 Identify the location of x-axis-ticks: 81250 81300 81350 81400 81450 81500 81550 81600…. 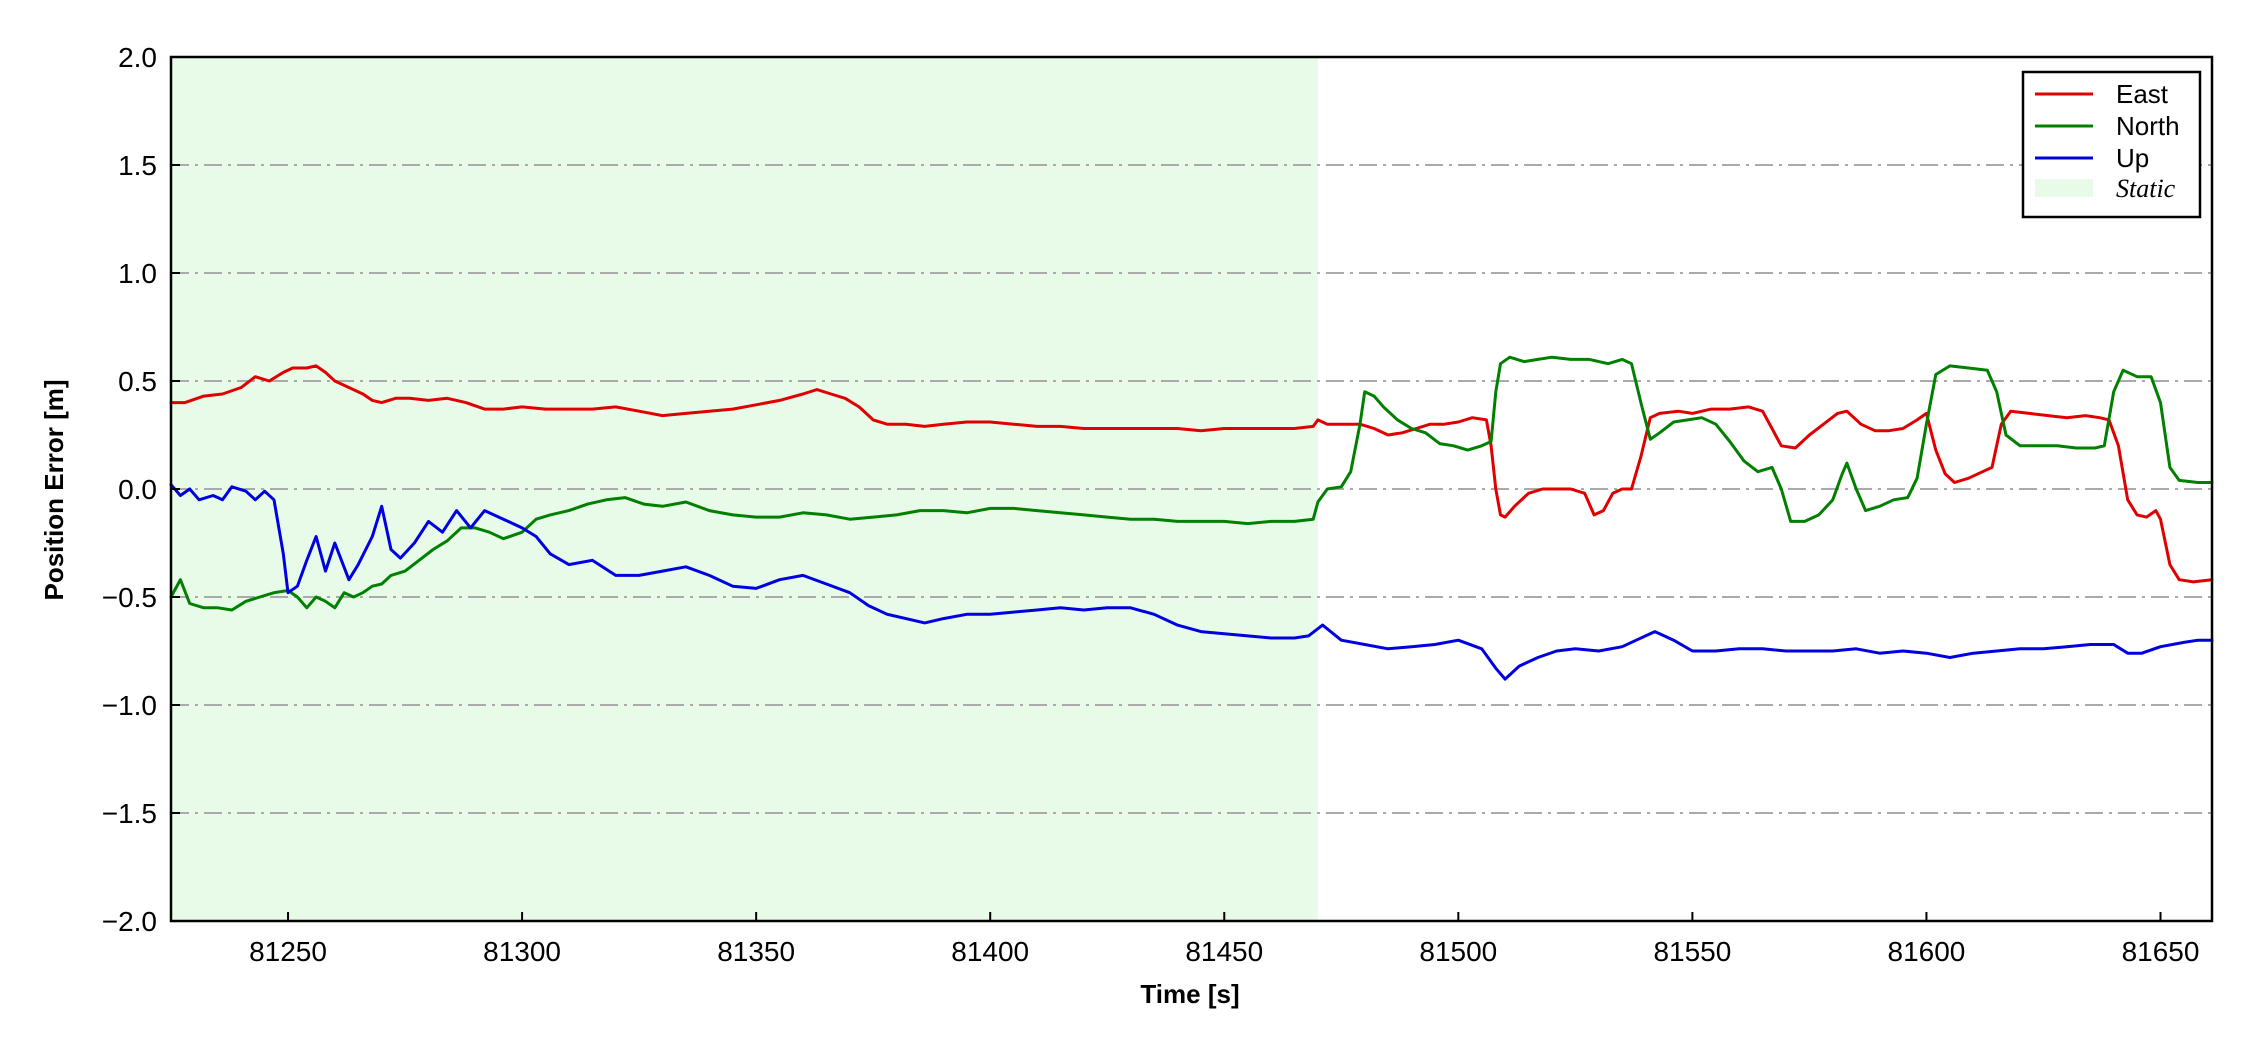
(1224, 939).